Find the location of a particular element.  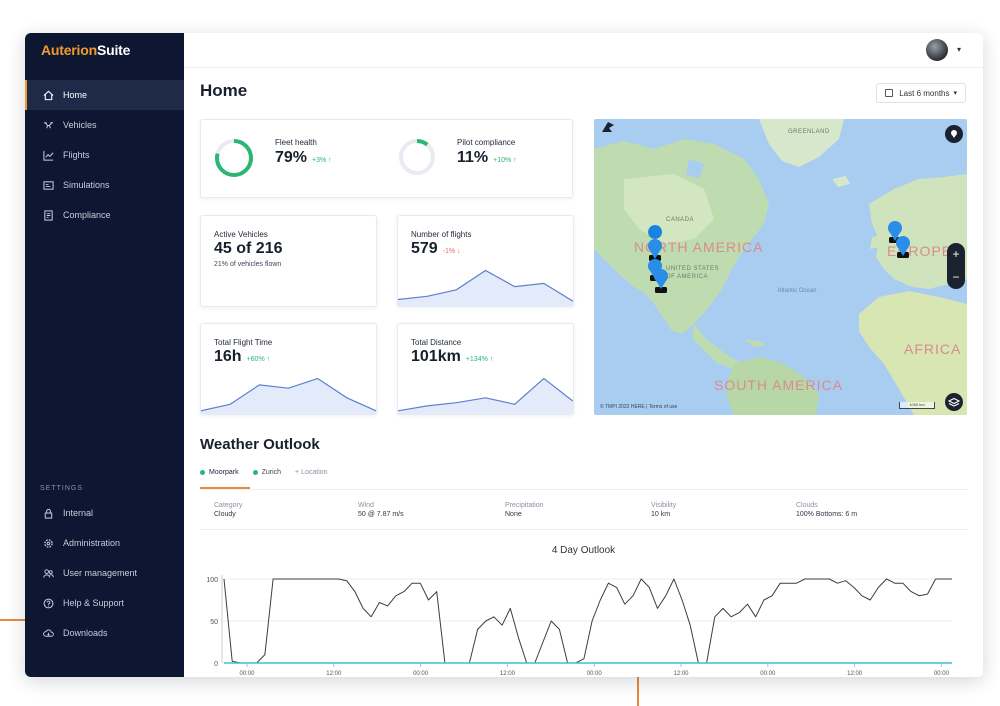

sidebar-item-flights: Flights is located at coordinates (104, 155).